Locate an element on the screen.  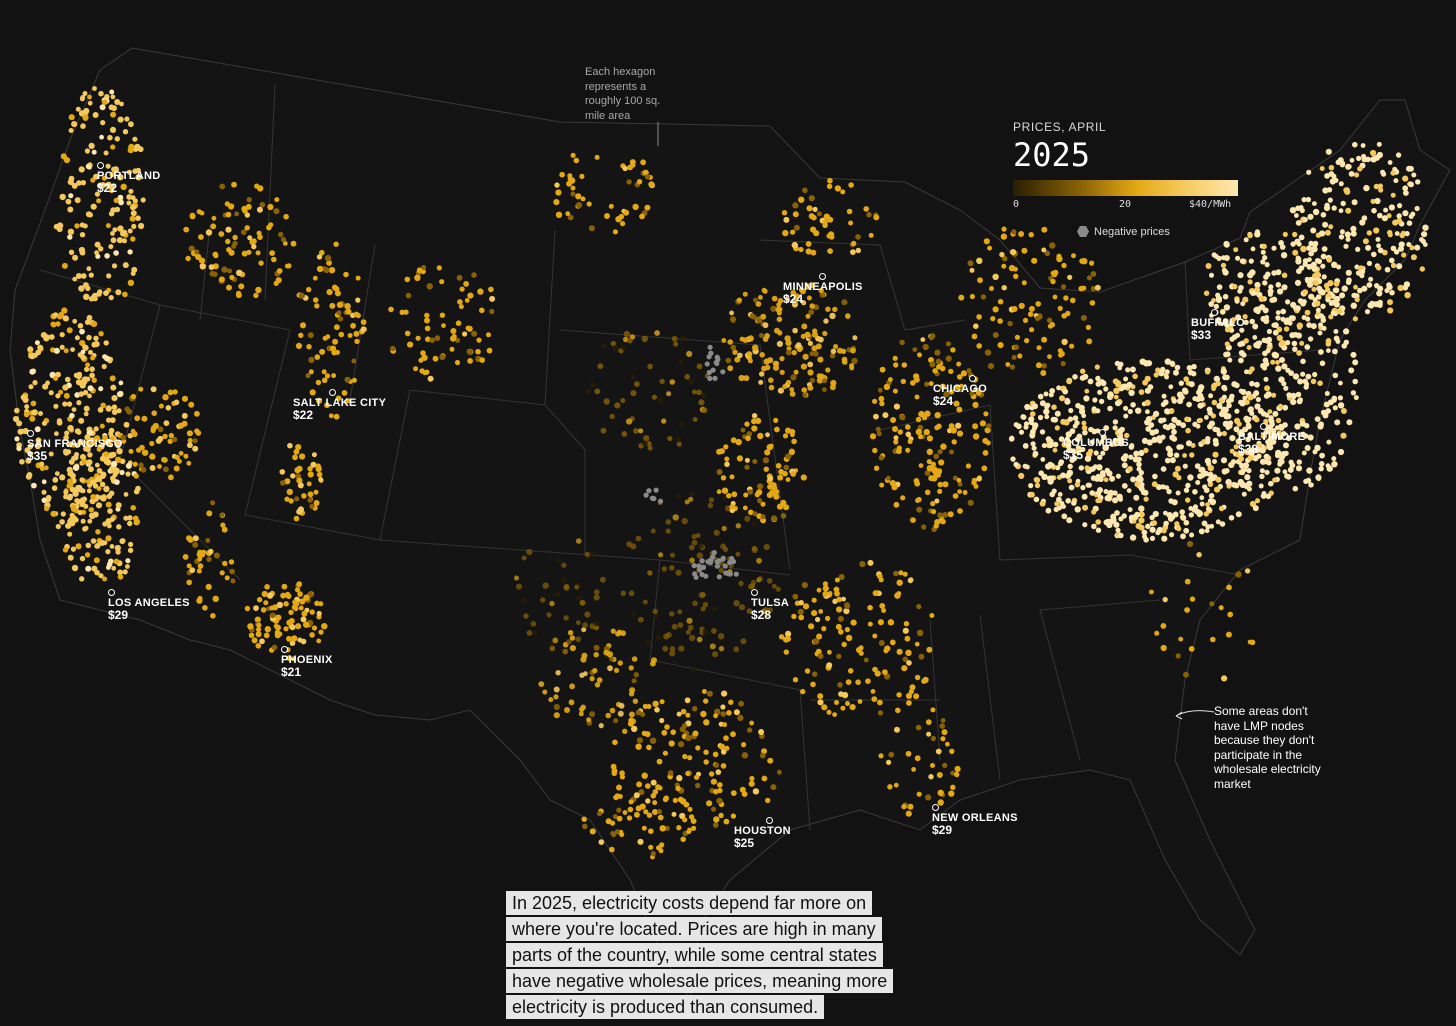
legend-tick: 20 is located at coordinates (1125, 204).